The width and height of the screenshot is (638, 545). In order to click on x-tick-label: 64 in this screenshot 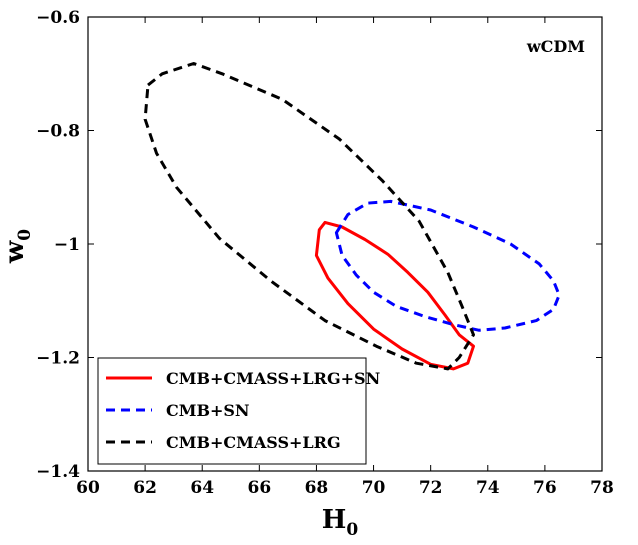, I will do `click(202, 488)`.